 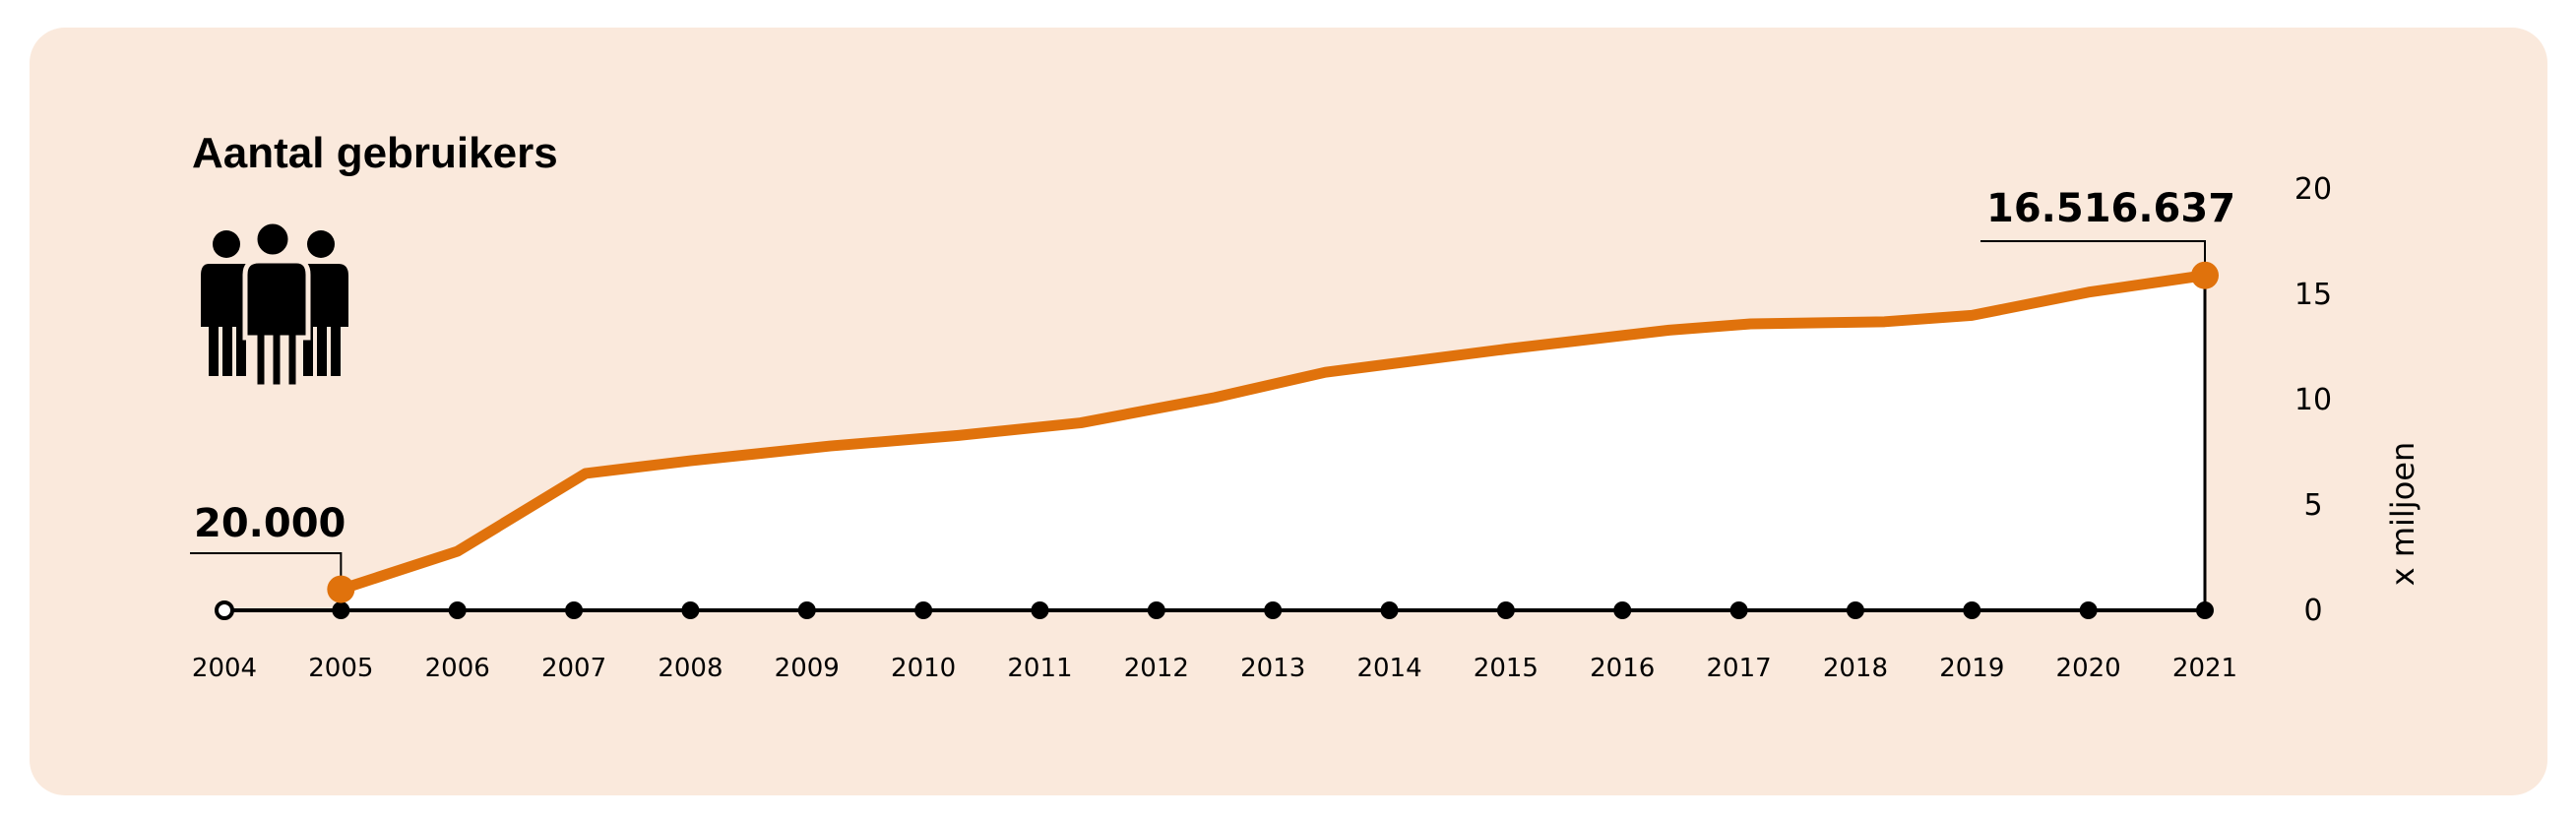 I want to click on y-axis: 0 5 10 15 20, so click(x=2313, y=400).